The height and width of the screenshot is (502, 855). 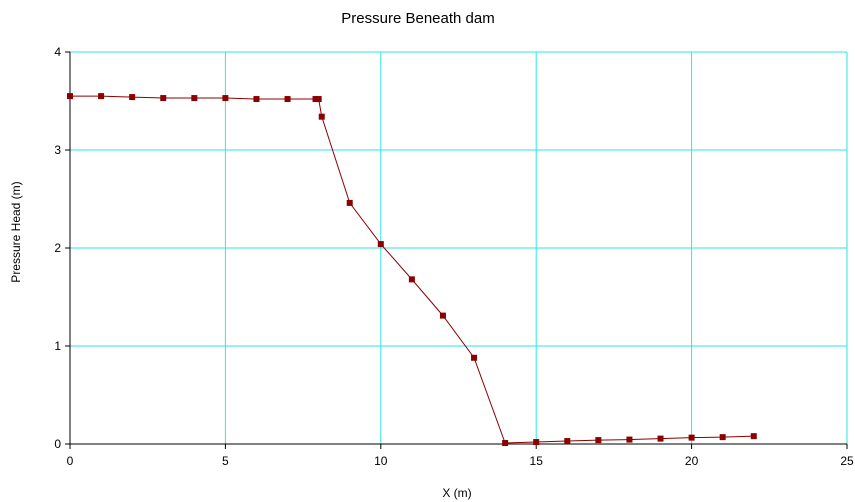 What do you see at coordinates (57, 52) in the screenshot?
I see `y-tick-label: 4` at bounding box center [57, 52].